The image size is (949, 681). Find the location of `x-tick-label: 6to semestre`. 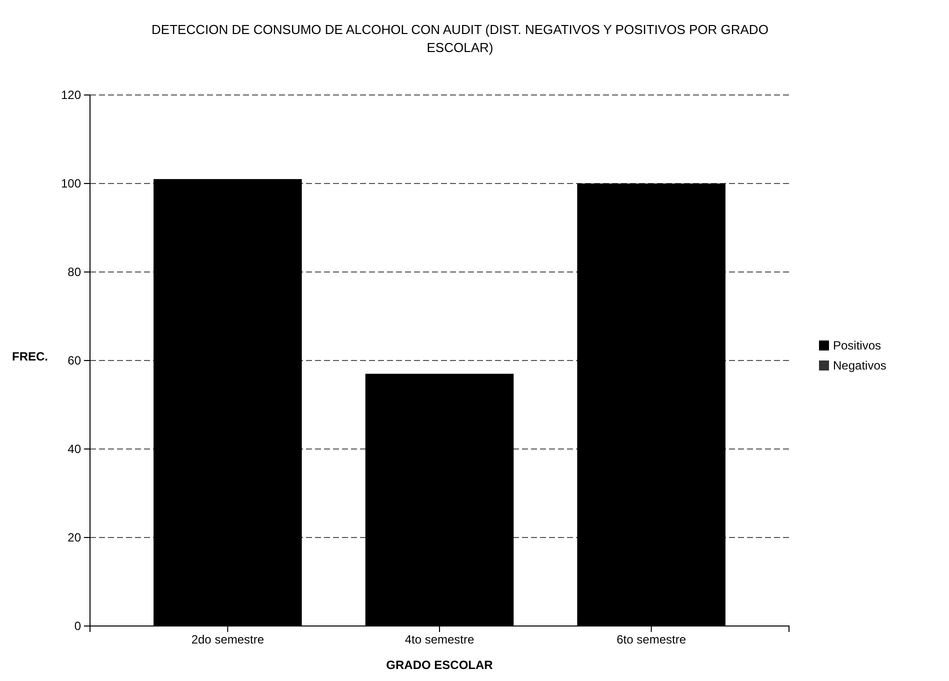

x-tick-label: 6to semestre is located at coordinates (651, 639).